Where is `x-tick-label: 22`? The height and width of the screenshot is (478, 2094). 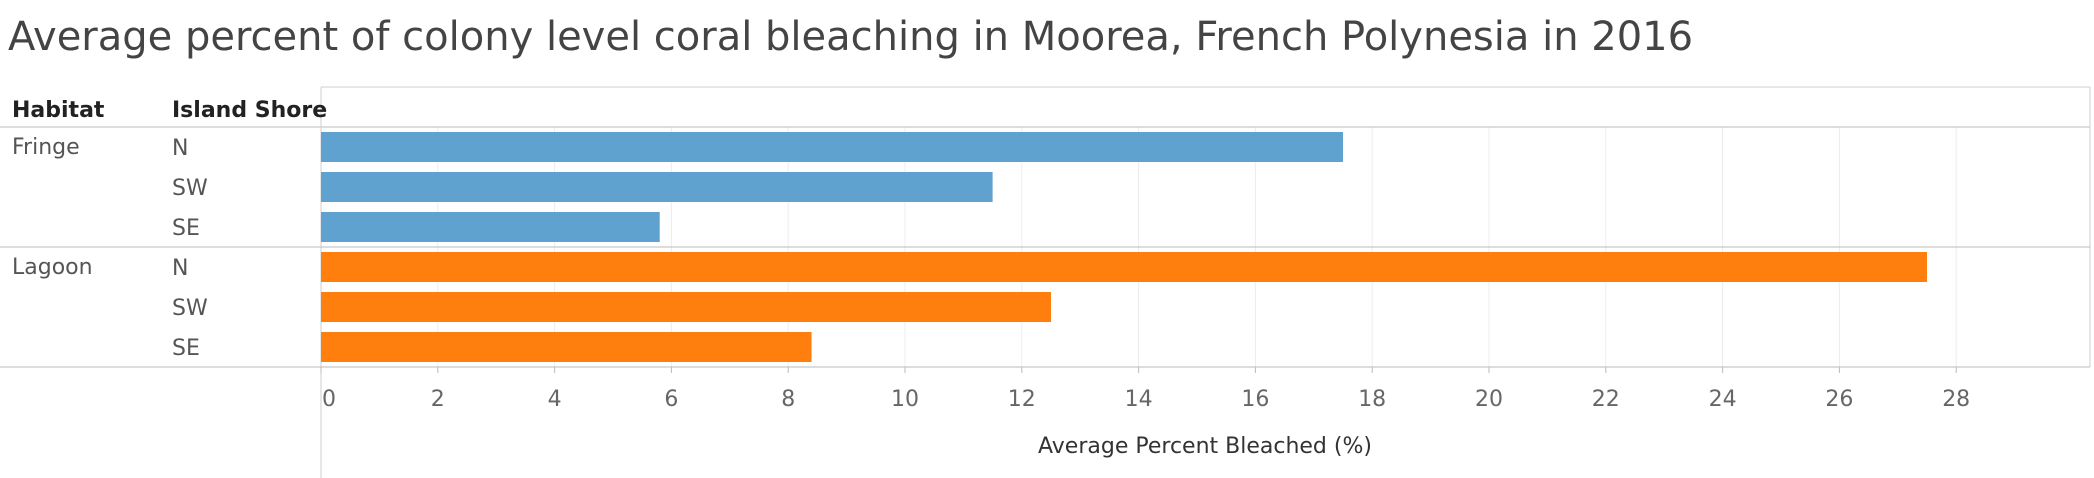
x-tick-label: 22 is located at coordinates (1606, 399).